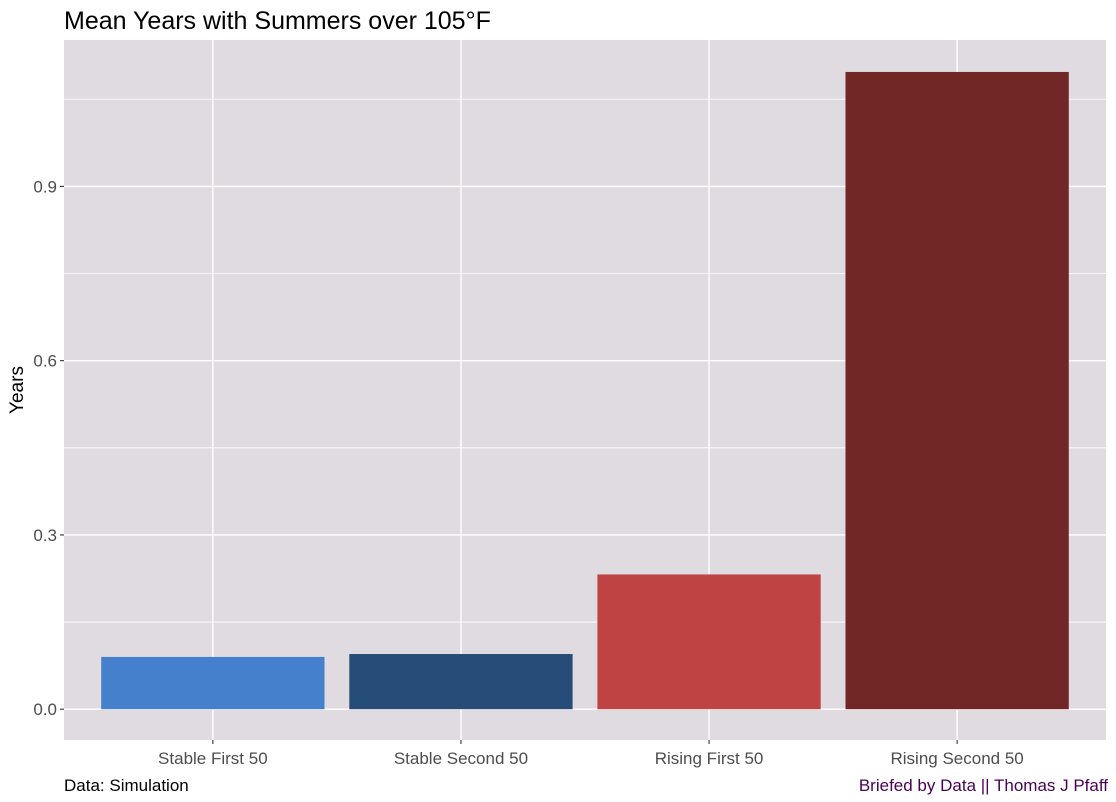 The width and height of the screenshot is (1116, 802). I want to click on chart-title: Mean Years with Summers over 105°F, so click(277, 21).